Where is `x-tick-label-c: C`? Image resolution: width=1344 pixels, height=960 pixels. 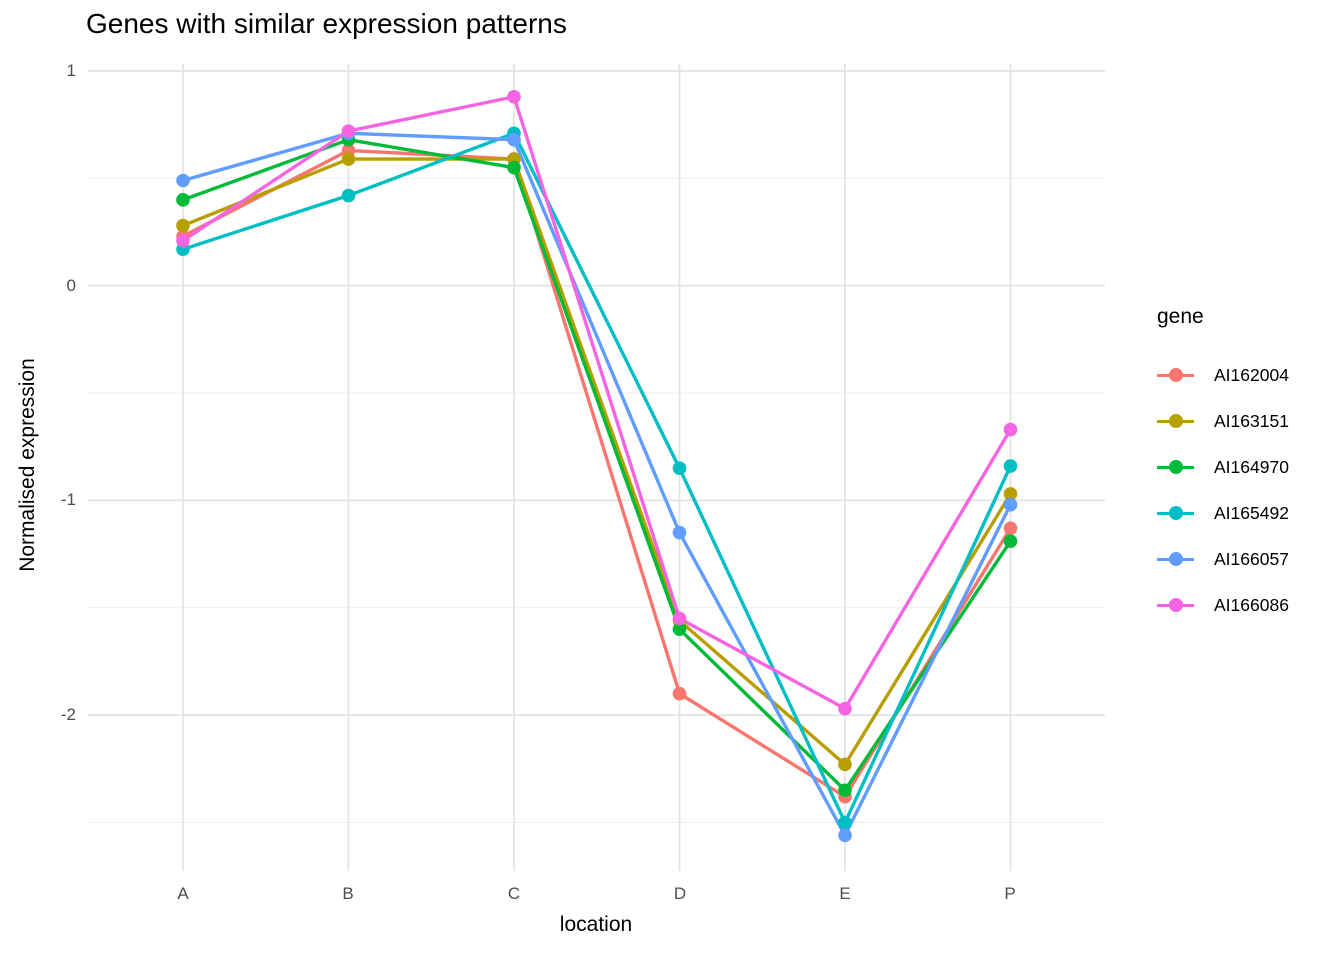
x-tick-label-c: C is located at coordinates (514, 893).